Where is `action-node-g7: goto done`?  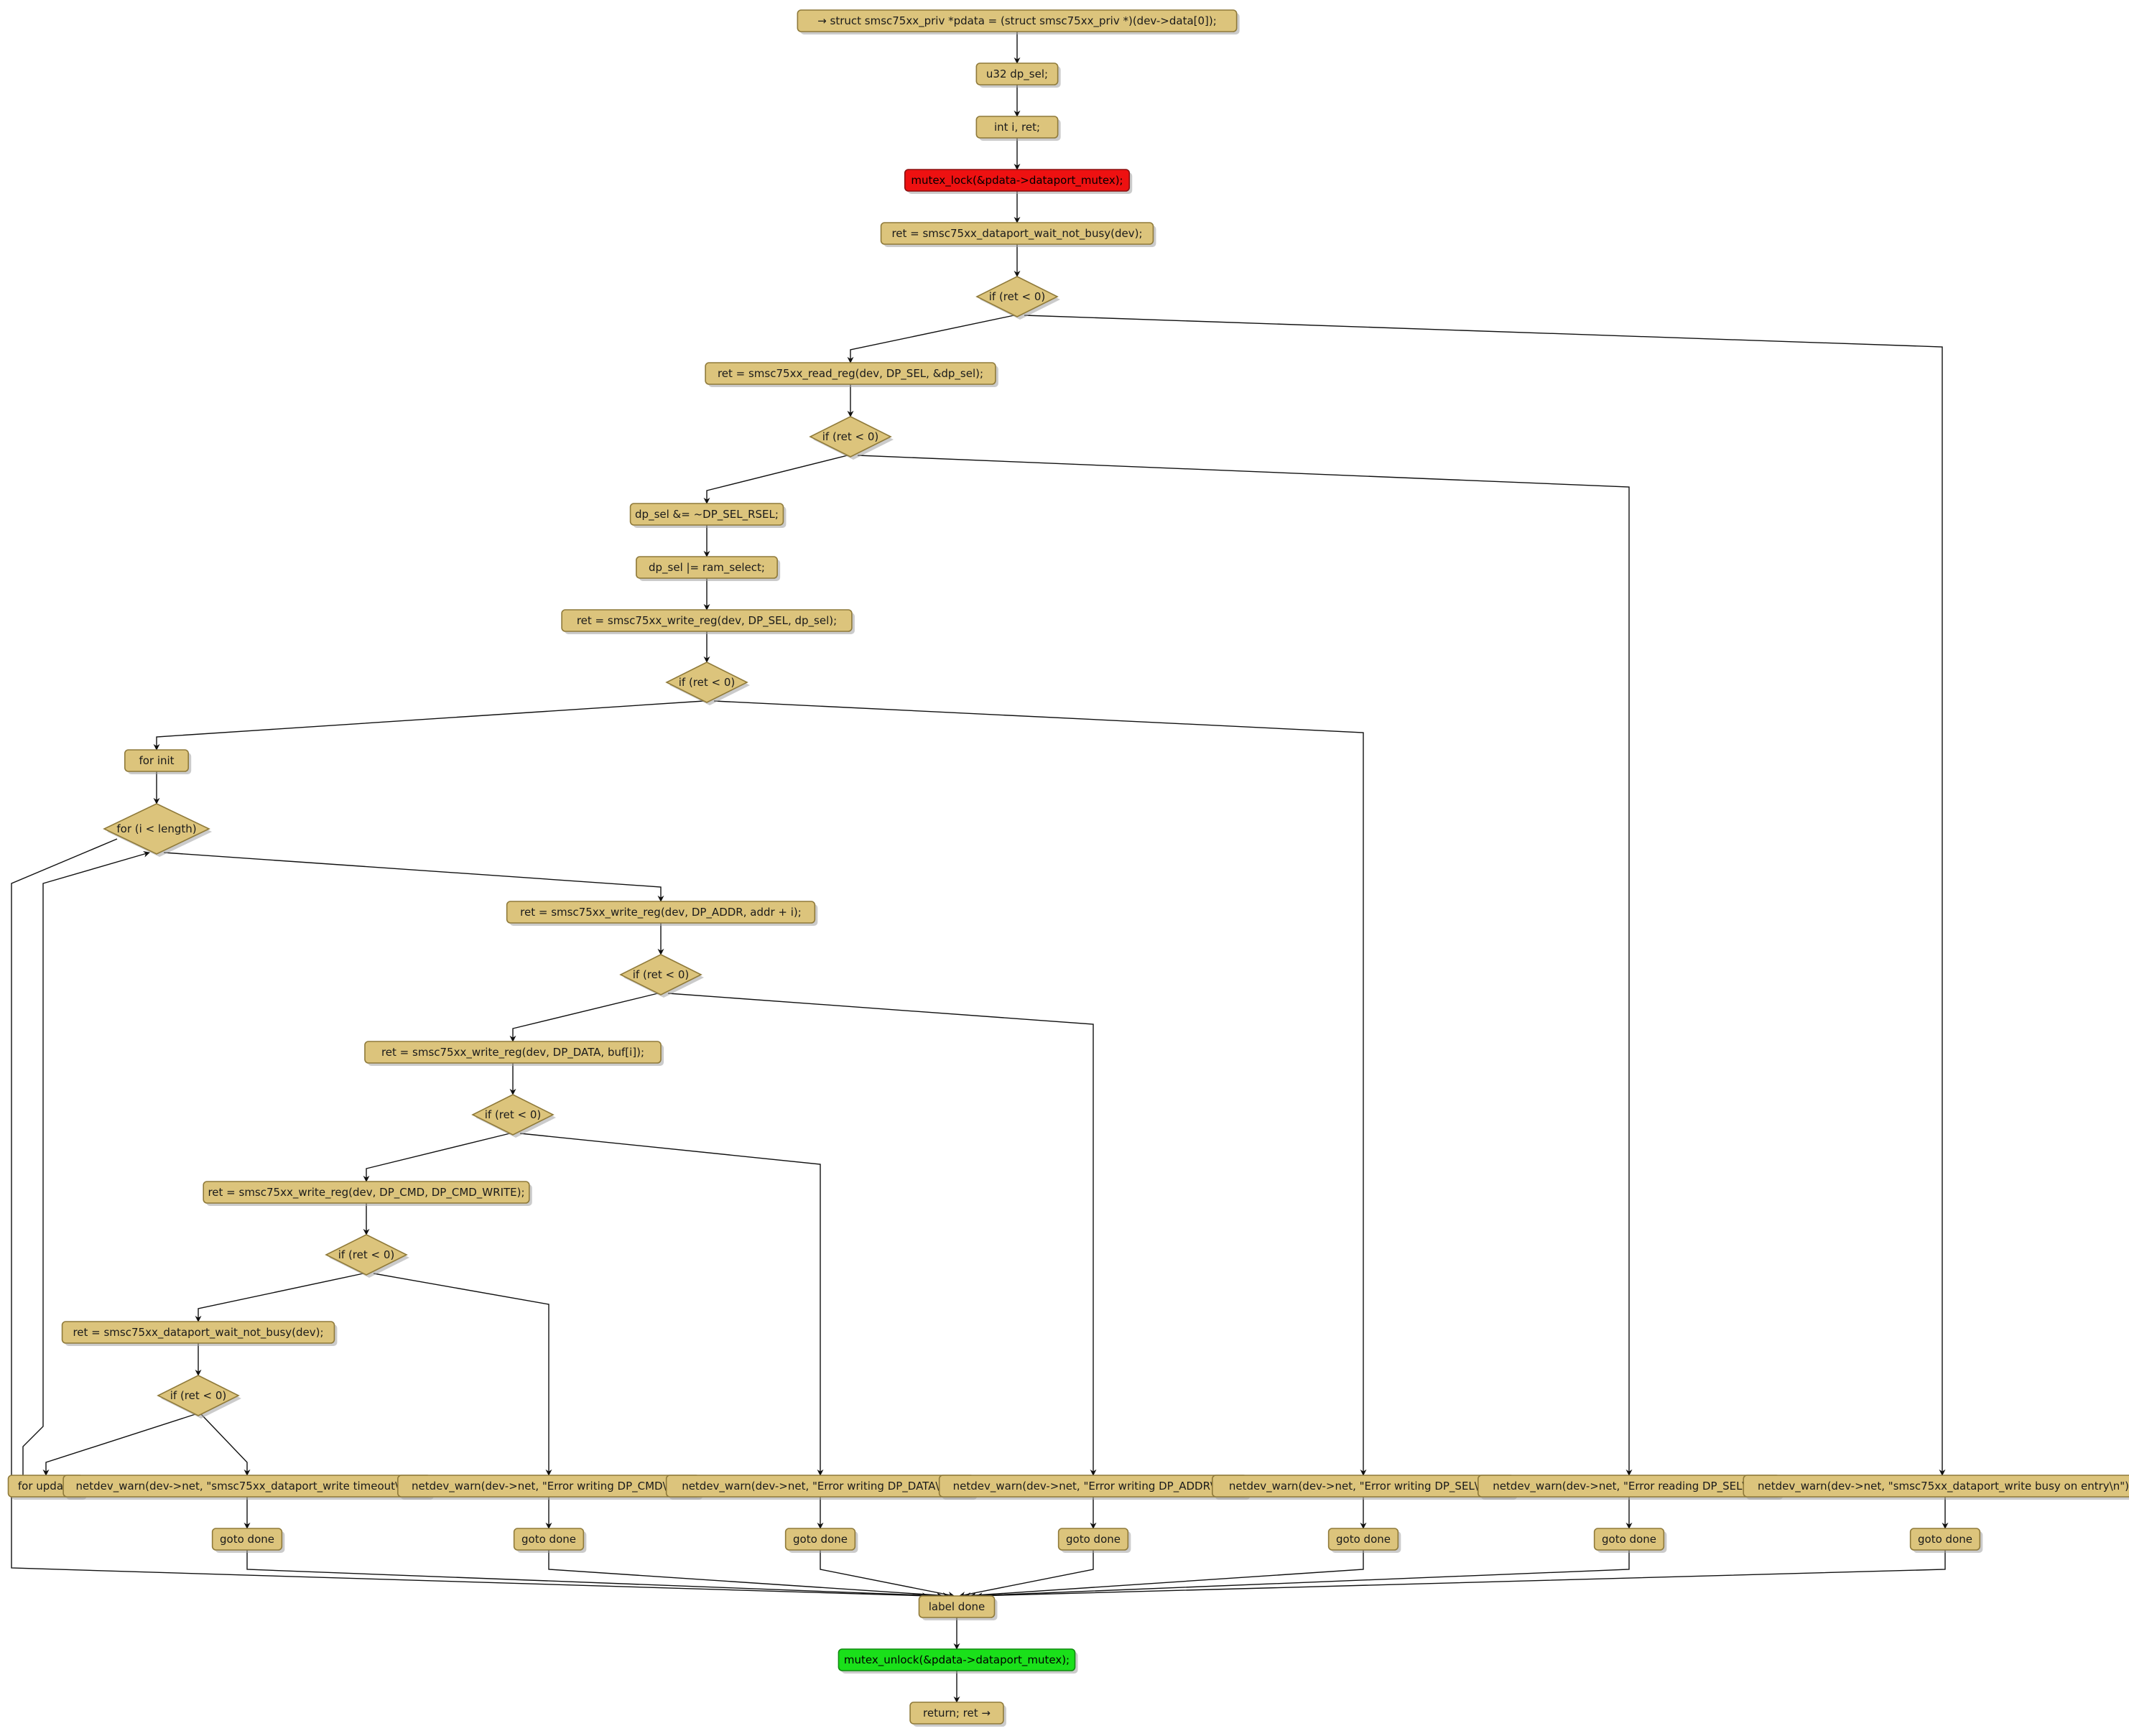 action-node-g7: goto done is located at coordinates (1946, 1540).